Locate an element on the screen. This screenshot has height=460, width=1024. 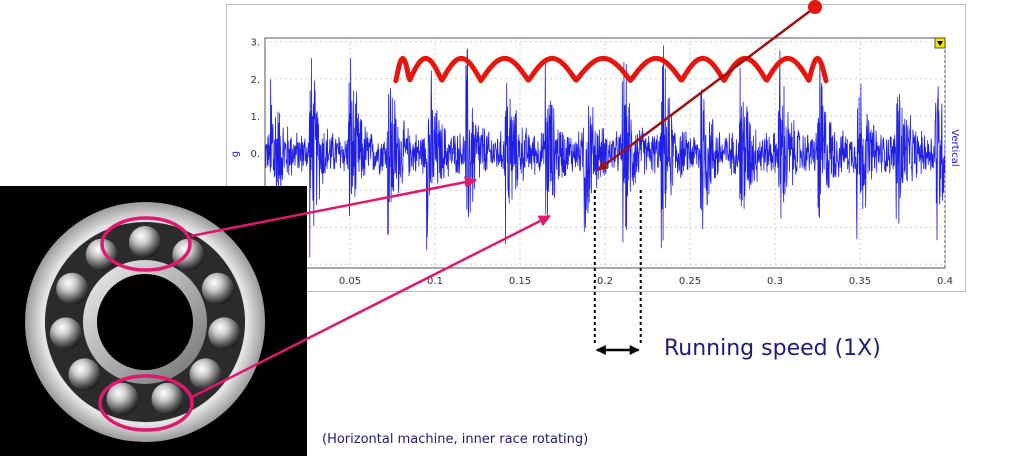
x-tick-label: 0.4 is located at coordinates (945, 281).